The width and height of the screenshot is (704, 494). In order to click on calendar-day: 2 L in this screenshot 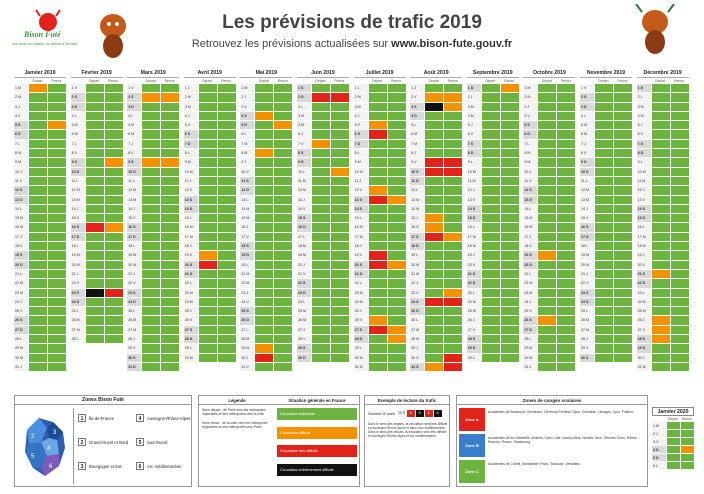, I will do `click(662, 98)`.